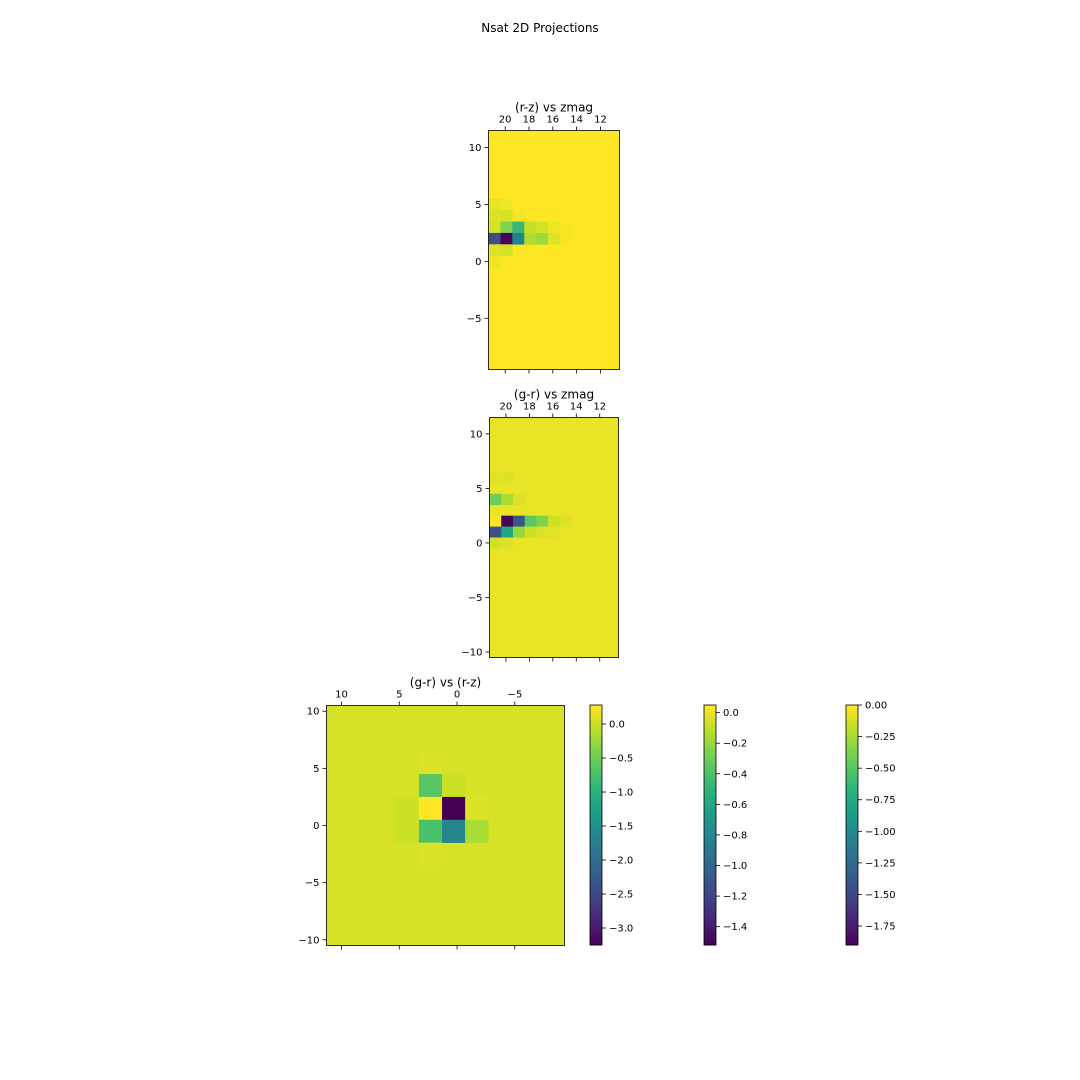 The width and height of the screenshot is (1080, 1080). What do you see at coordinates (735, 805) in the screenshot?
I see `gr-zmag-colorbar-tick-label: −0.6` at bounding box center [735, 805].